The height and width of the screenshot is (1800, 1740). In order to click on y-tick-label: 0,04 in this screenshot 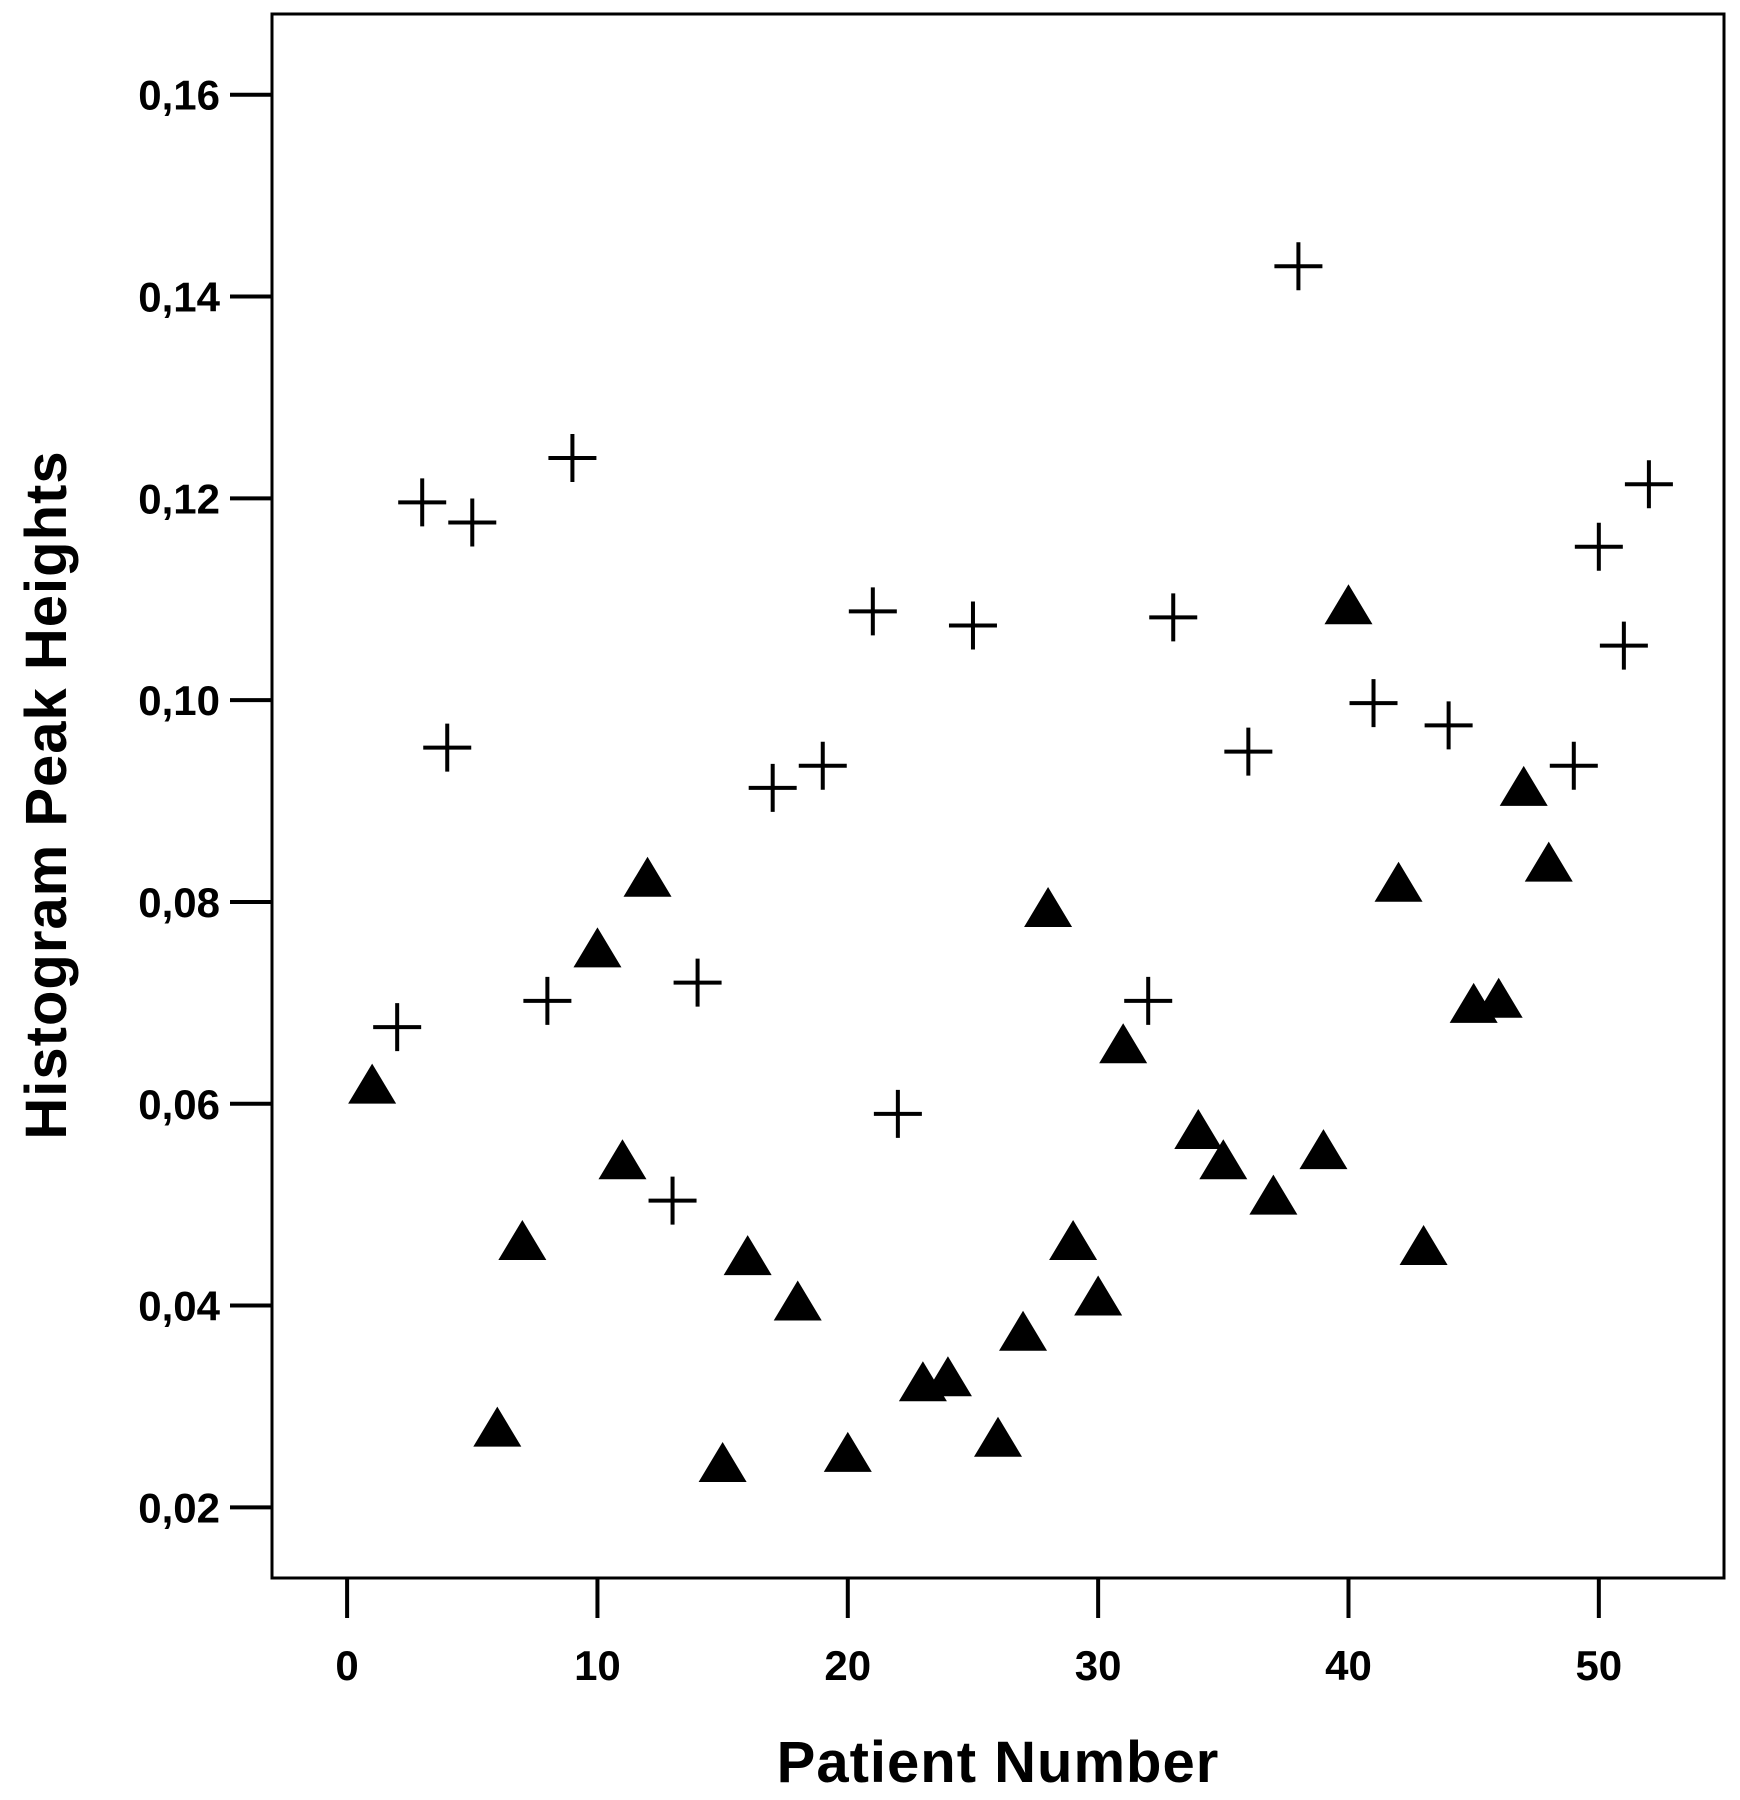, I will do `click(179, 1306)`.